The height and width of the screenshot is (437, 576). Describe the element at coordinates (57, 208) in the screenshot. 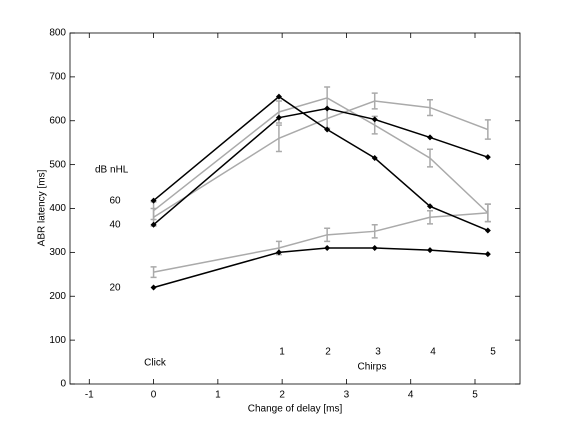

I see `y-tick-label: 400` at that location.